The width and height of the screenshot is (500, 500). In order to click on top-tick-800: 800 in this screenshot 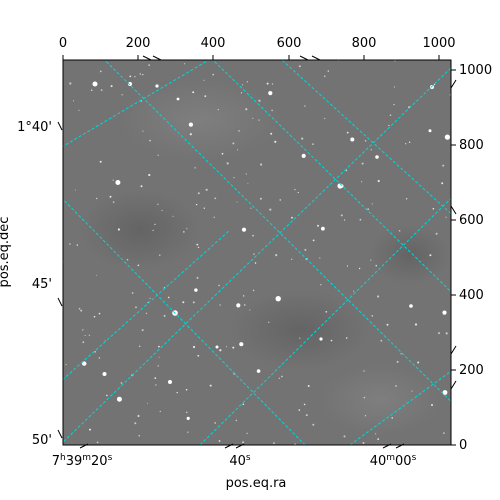, I will do `click(364, 43)`.